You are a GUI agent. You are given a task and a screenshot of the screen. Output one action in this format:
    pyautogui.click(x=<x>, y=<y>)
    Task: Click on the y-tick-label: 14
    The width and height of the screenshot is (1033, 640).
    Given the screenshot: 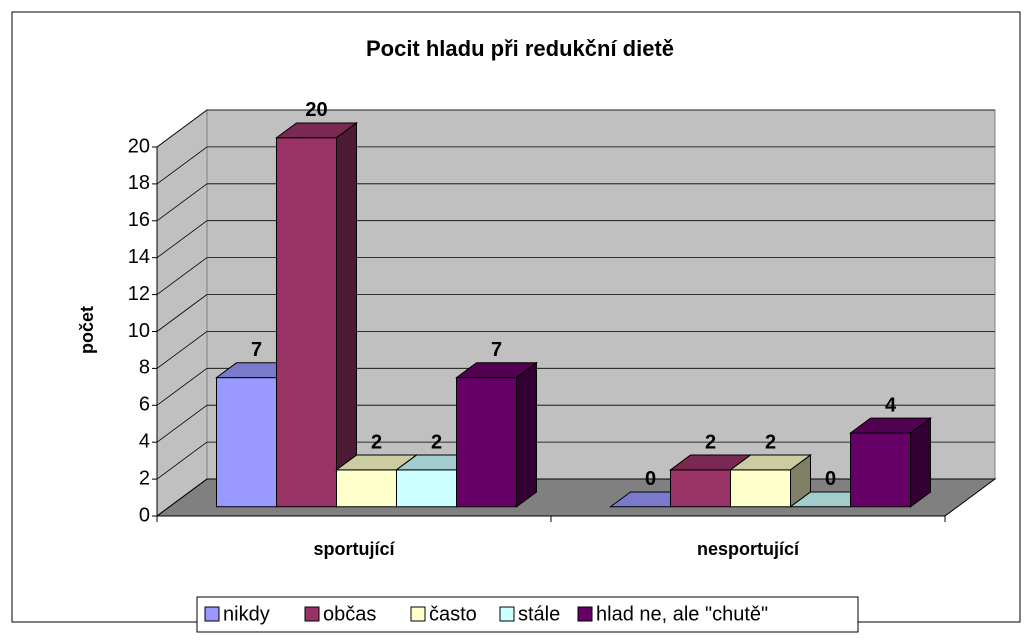 What is the action you would take?
    pyautogui.click(x=139, y=257)
    